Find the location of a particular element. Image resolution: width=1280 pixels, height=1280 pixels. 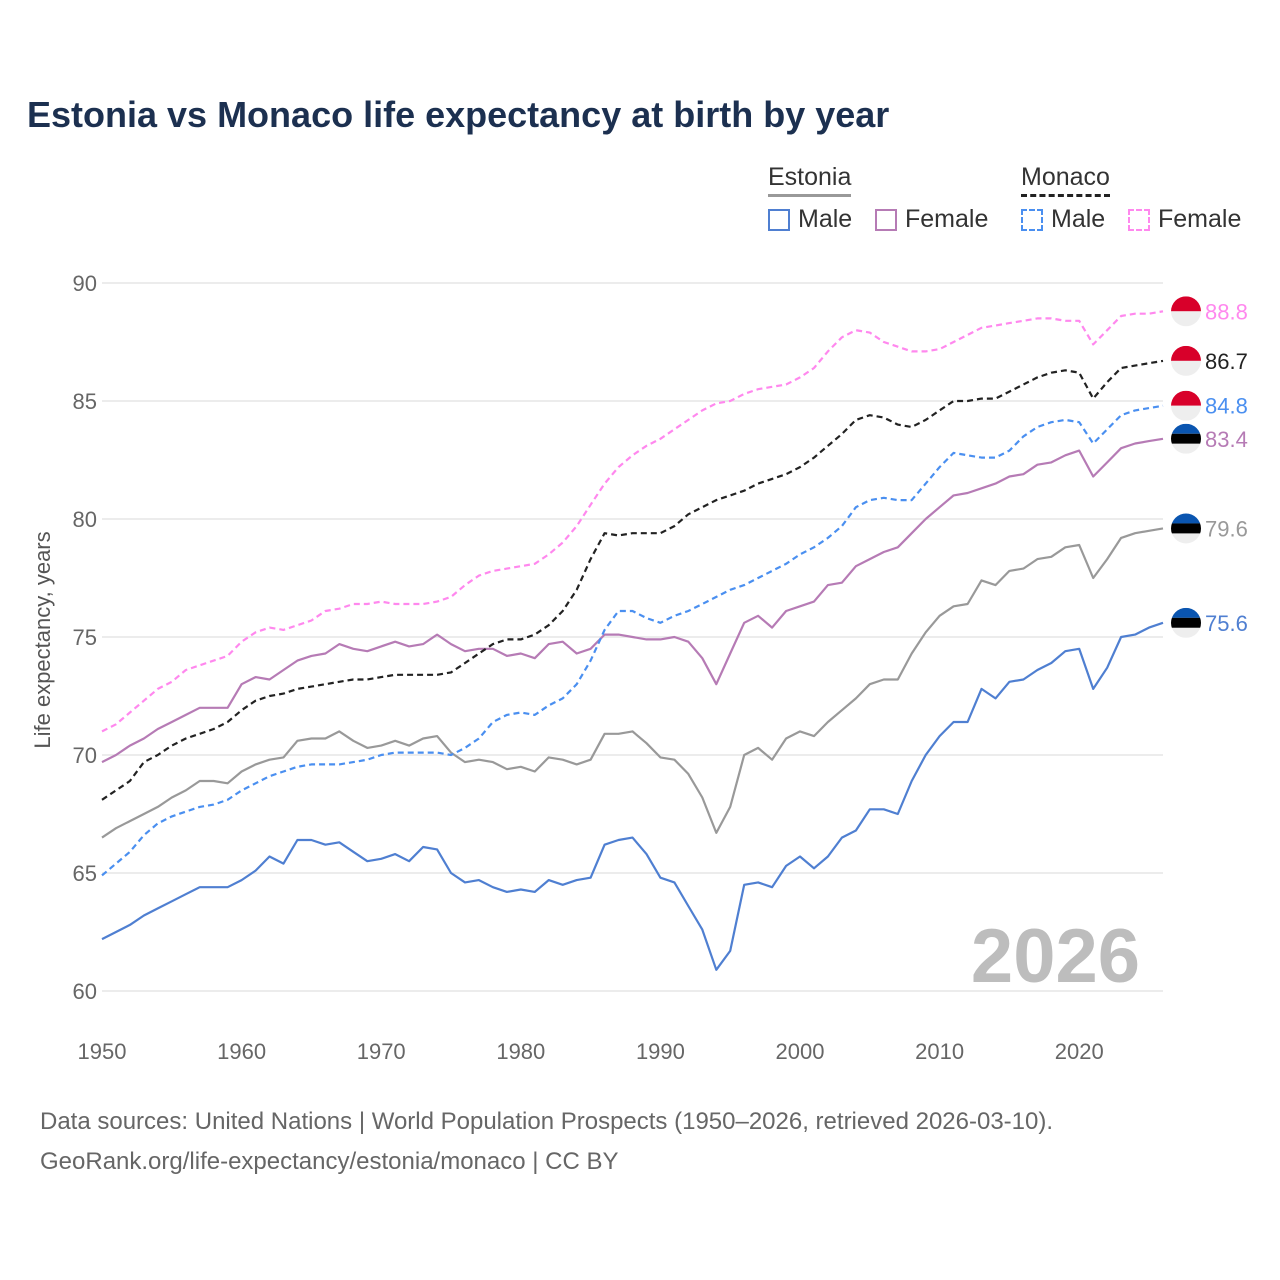

x-tick-label: 2010 is located at coordinates (939, 1051).